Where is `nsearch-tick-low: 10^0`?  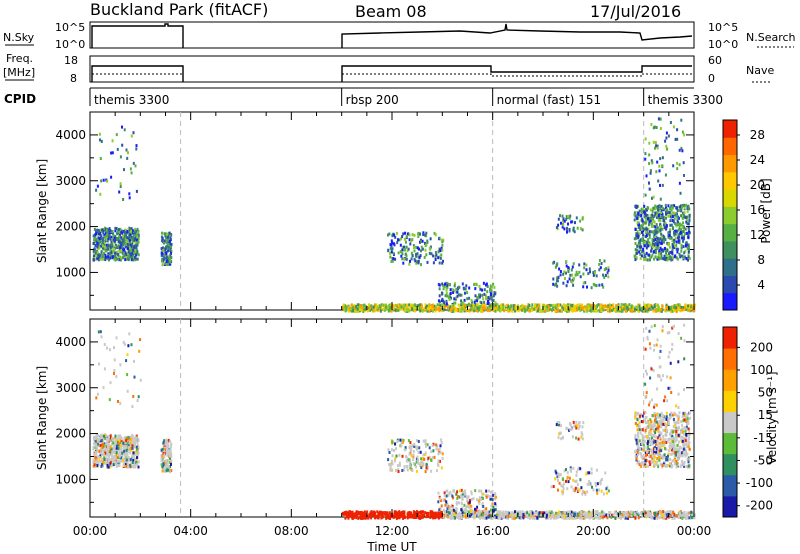 nsearch-tick-low: 10^0 is located at coordinates (723, 44).